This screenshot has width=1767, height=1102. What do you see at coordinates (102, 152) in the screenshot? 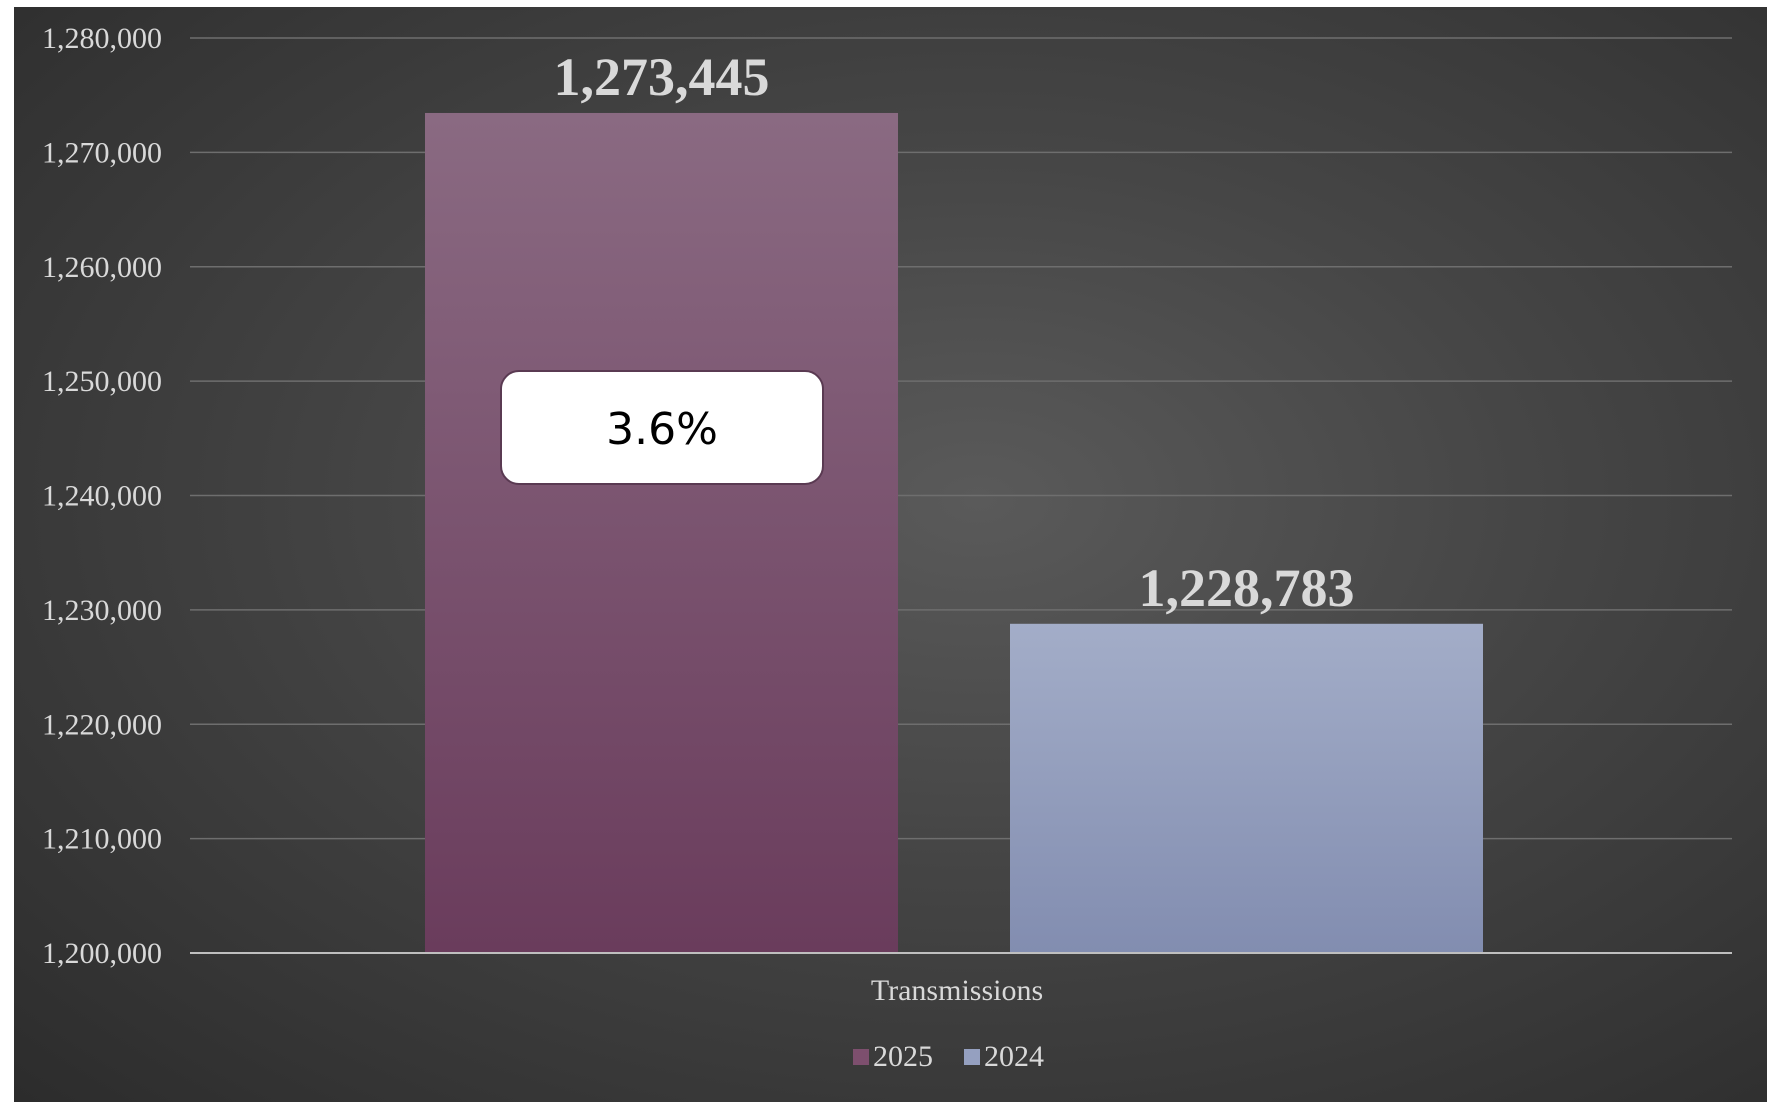
I see `y-tick-label: 1,270,000` at bounding box center [102, 152].